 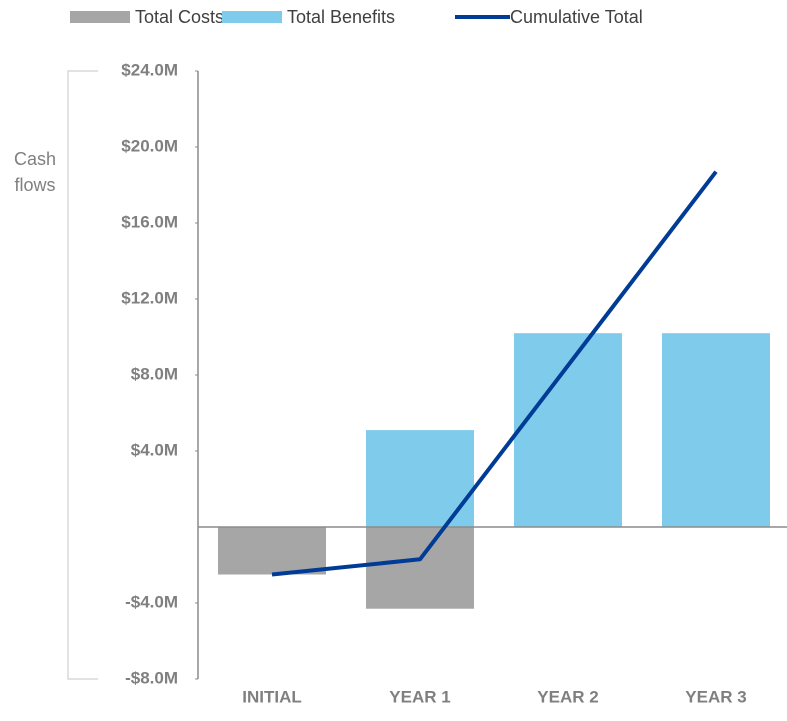 What do you see at coordinates (149, 221) in the screenshot?
I see `y-tick-label: $16.0M` at bounding box center [149, 221].